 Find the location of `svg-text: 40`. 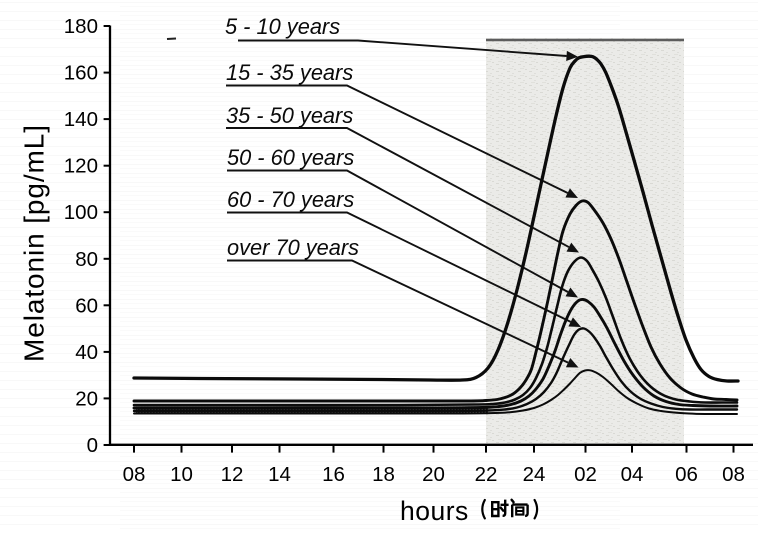

svg-text: 40 is located at coordinates (86, 352).